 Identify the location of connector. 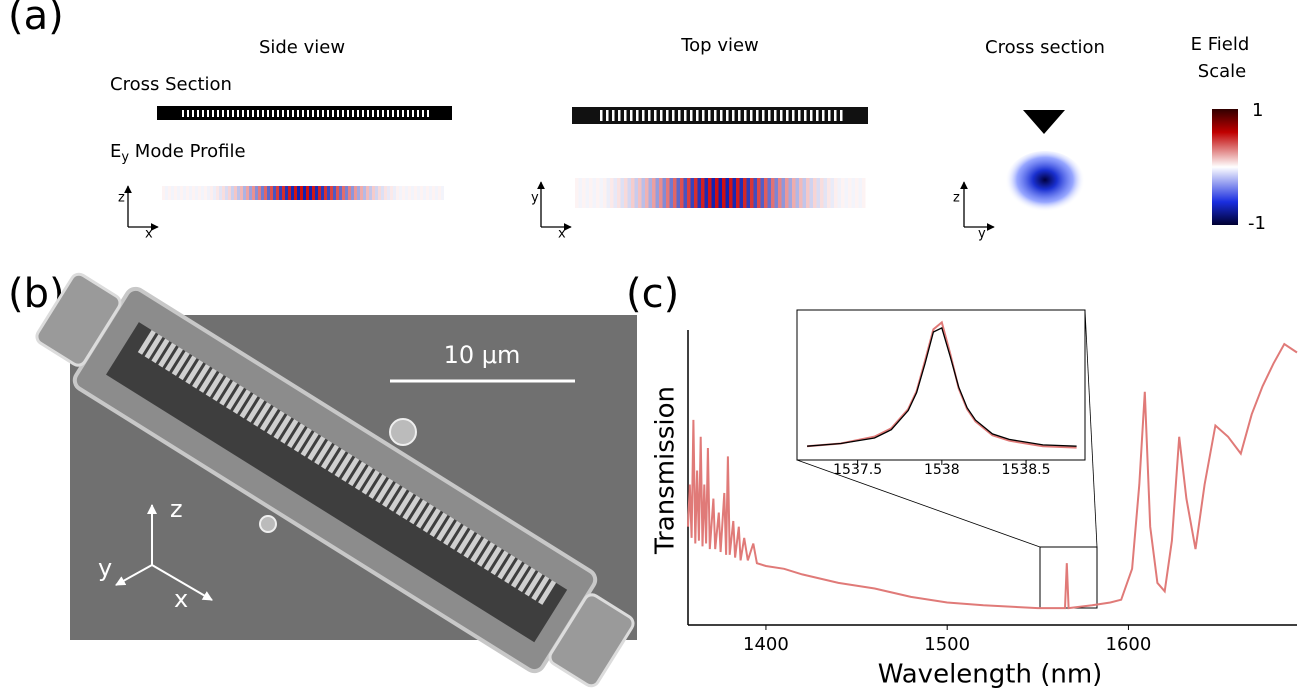
(918, 503).